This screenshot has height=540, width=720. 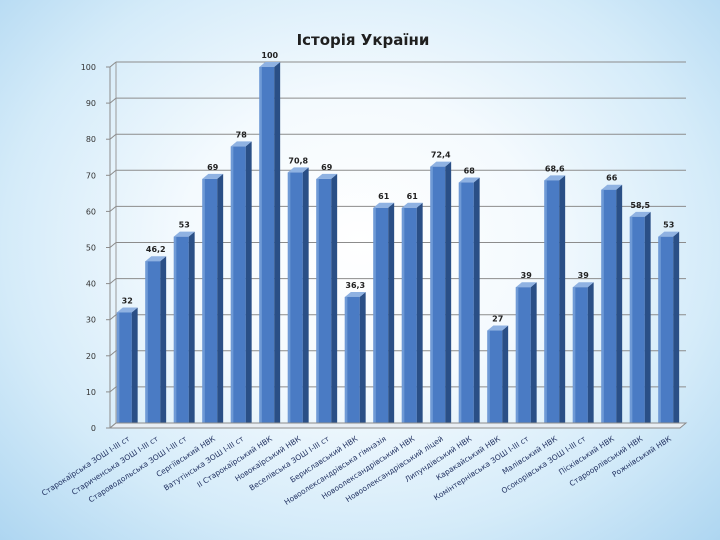 What do you see at coordinates (327, 167) in the screenshot?
I see `data-label: 69` at bounding box center [327, 167].